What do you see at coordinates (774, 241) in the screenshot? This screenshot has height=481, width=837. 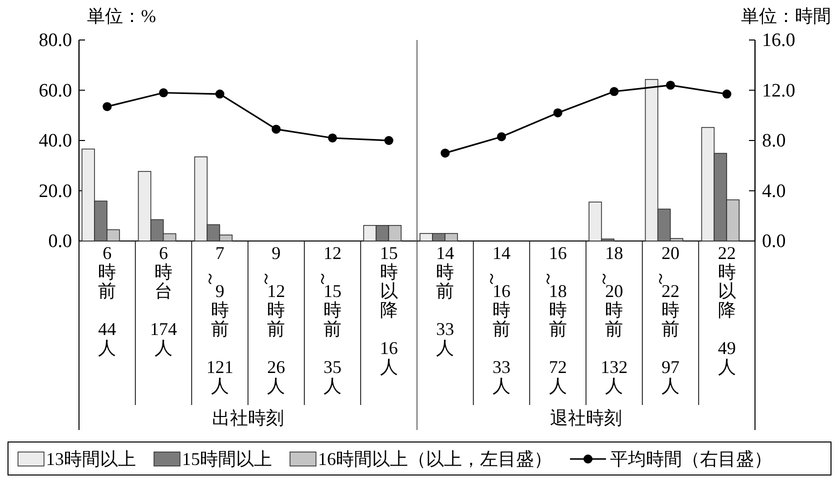 I see `y2-tick-label: 0.0` at bounding box center [774, 241].